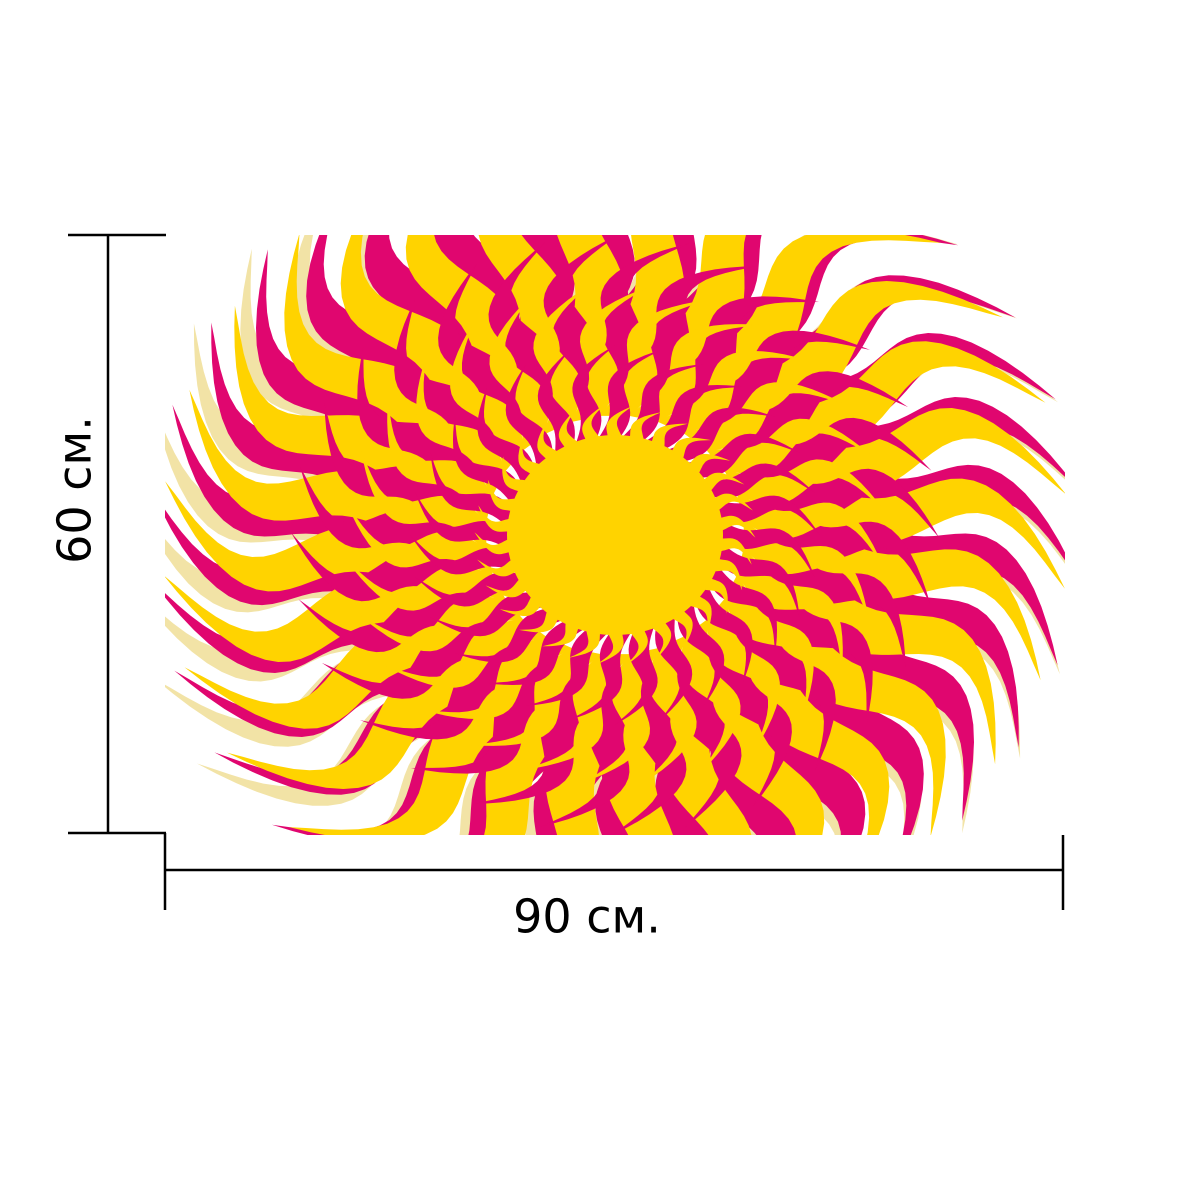 This screenshot has width=1200, height=1200. Describe the element at coordinates (614, 888) in the screenshot. I see `dimension-width: 90 см.` at that location.